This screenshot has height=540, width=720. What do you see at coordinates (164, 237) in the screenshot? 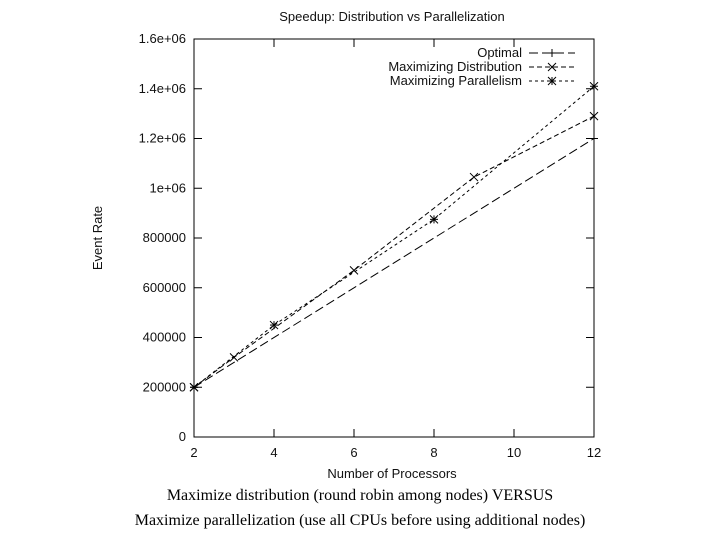
I see `y-tick-label: 800000` at bounding box center [164, 237].